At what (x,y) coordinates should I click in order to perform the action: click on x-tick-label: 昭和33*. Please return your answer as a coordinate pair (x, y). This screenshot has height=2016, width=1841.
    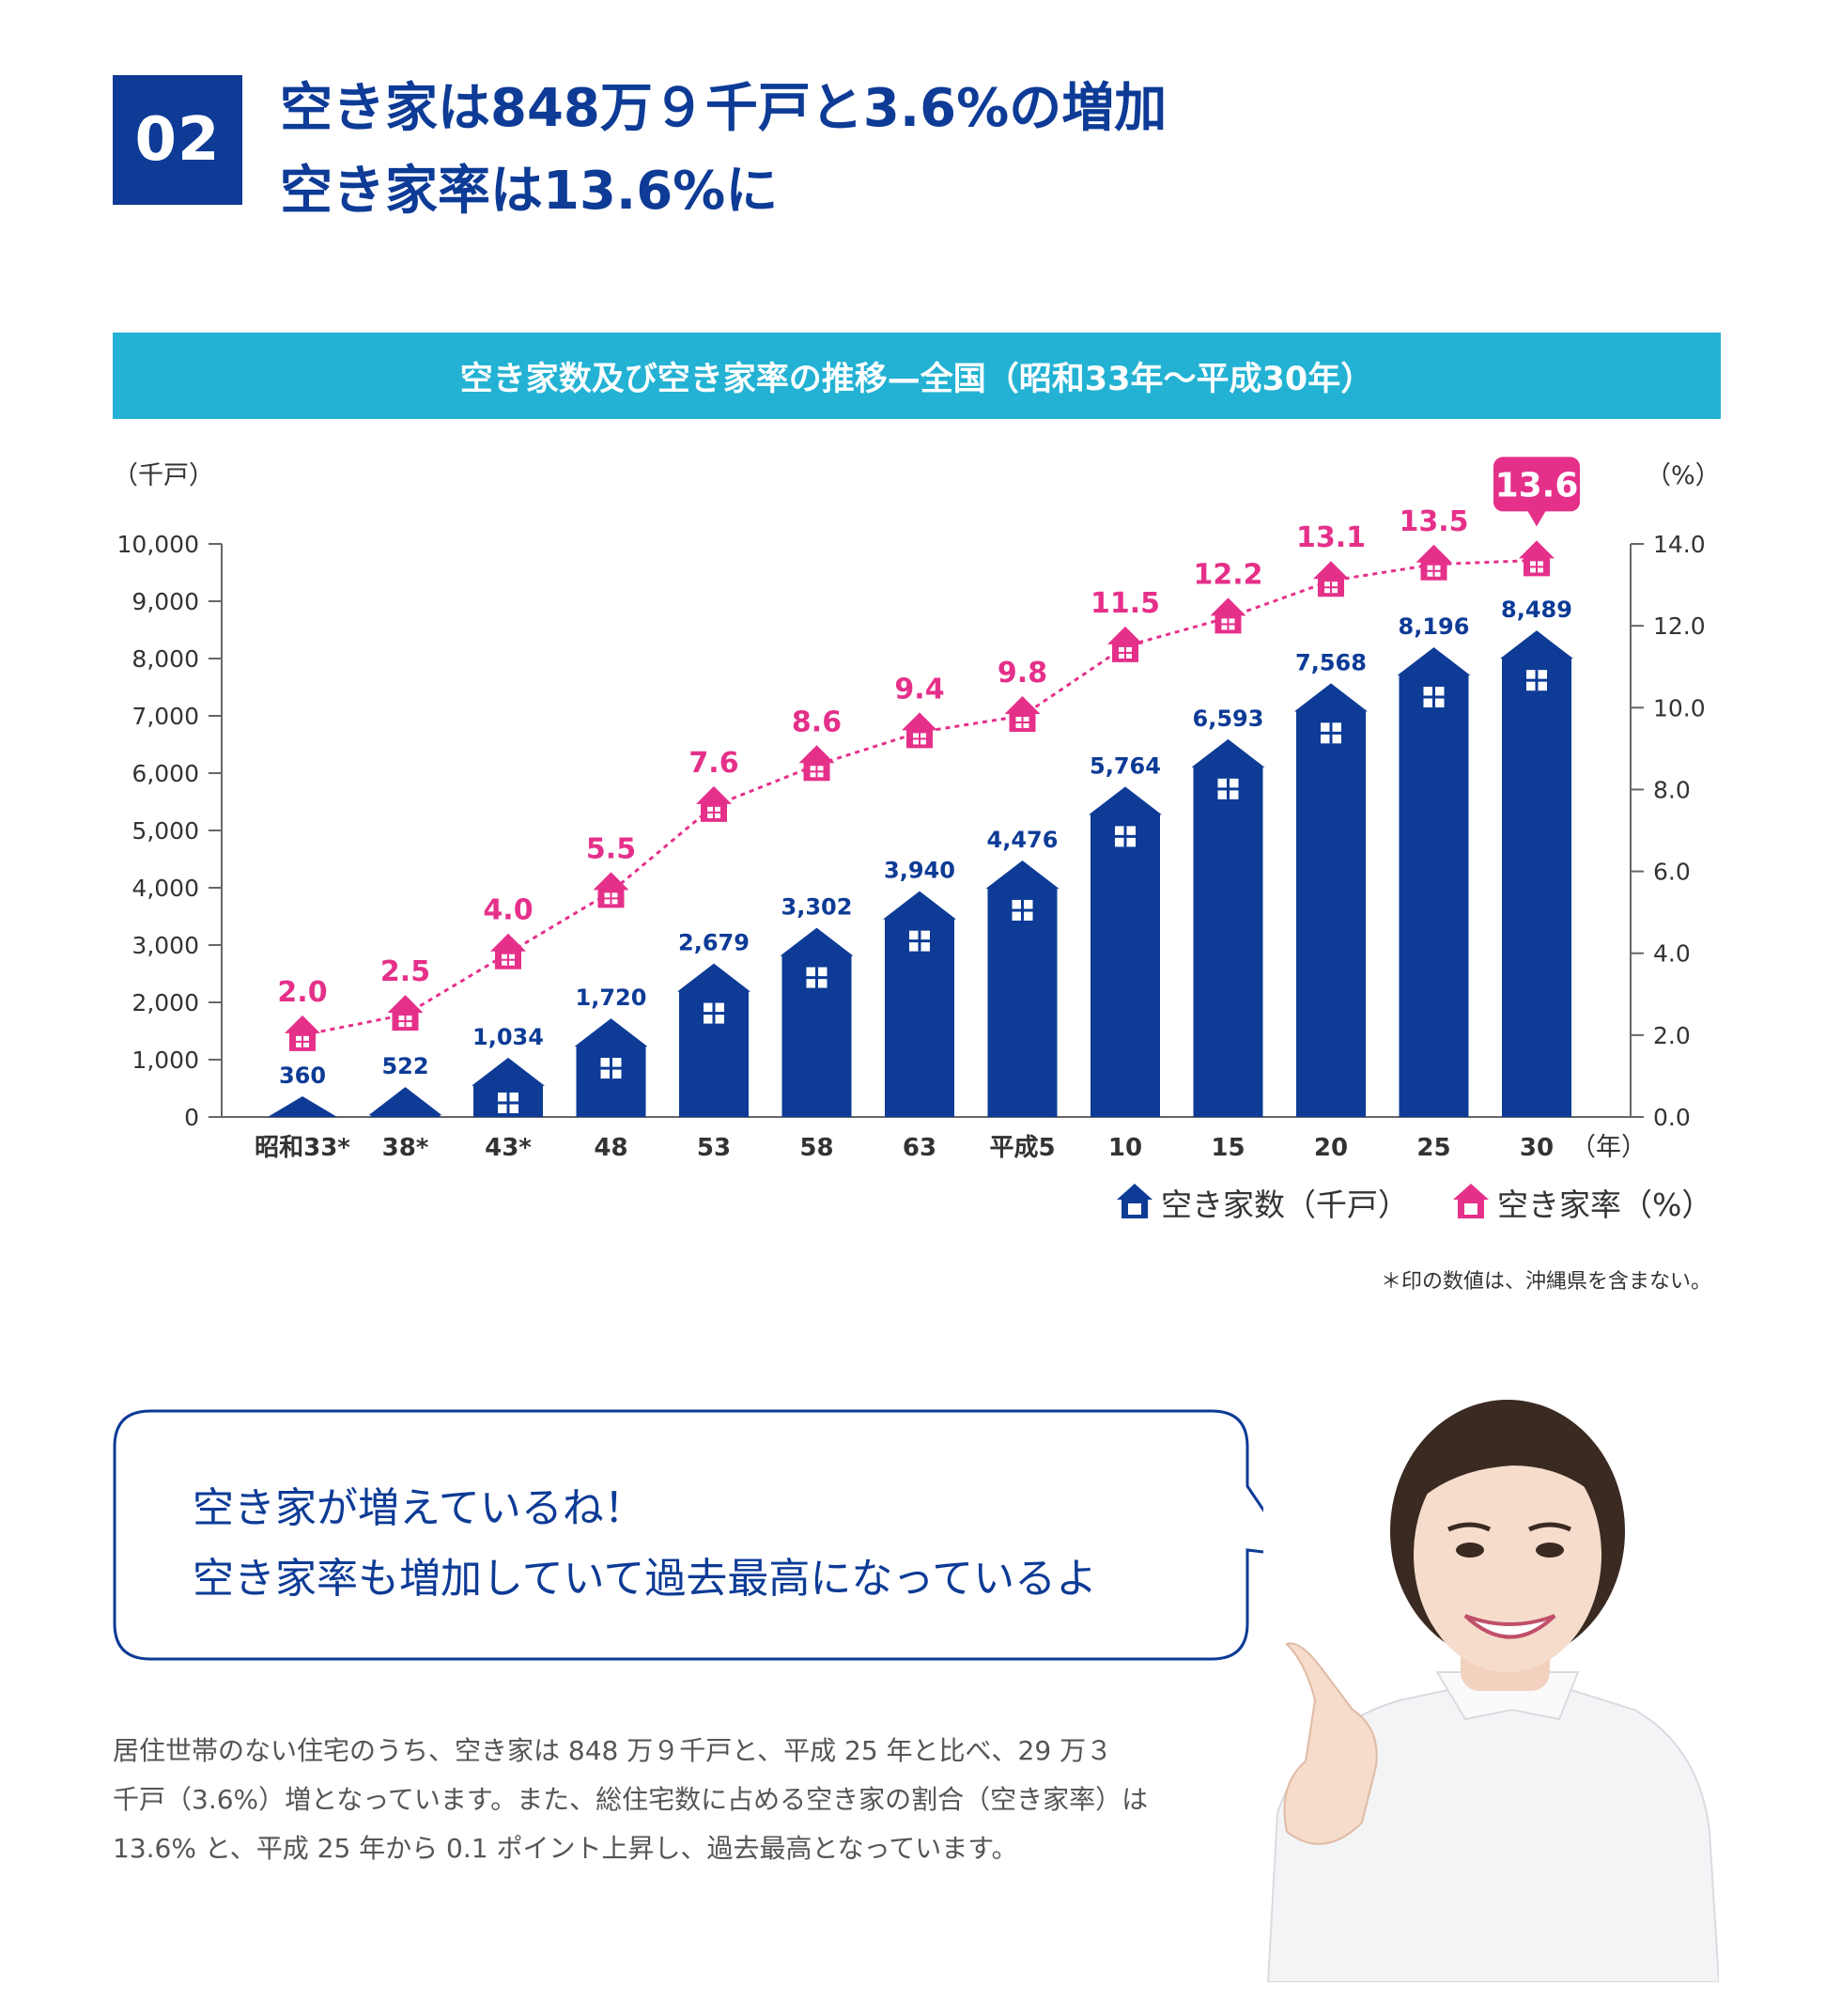
    Looking at the image, I should click on (302, 1148).